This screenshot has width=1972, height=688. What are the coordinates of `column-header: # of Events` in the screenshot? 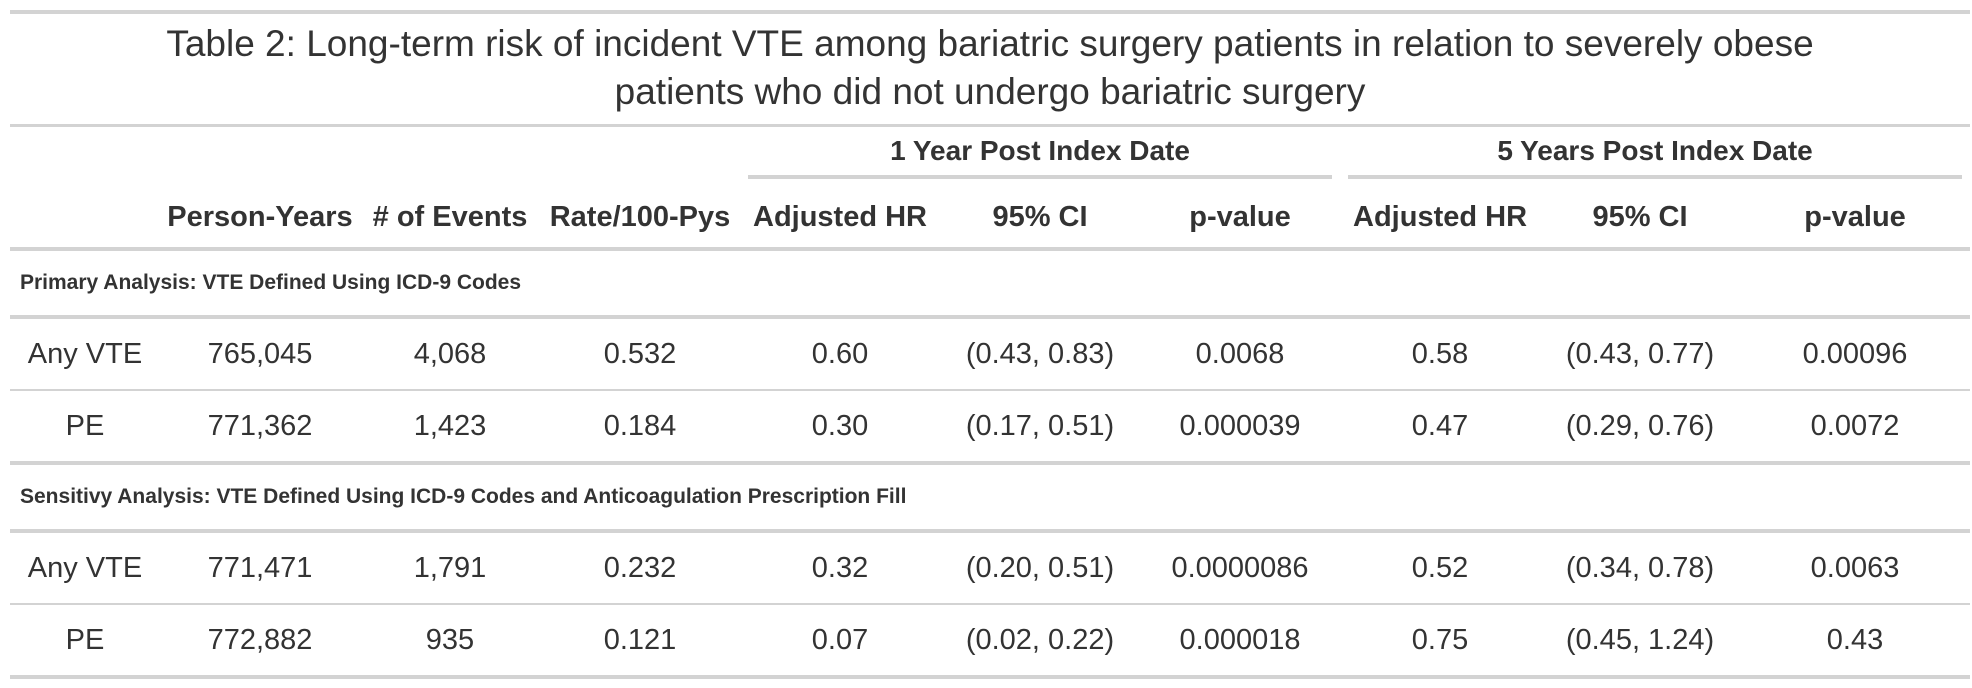 It's located at (450, 216).